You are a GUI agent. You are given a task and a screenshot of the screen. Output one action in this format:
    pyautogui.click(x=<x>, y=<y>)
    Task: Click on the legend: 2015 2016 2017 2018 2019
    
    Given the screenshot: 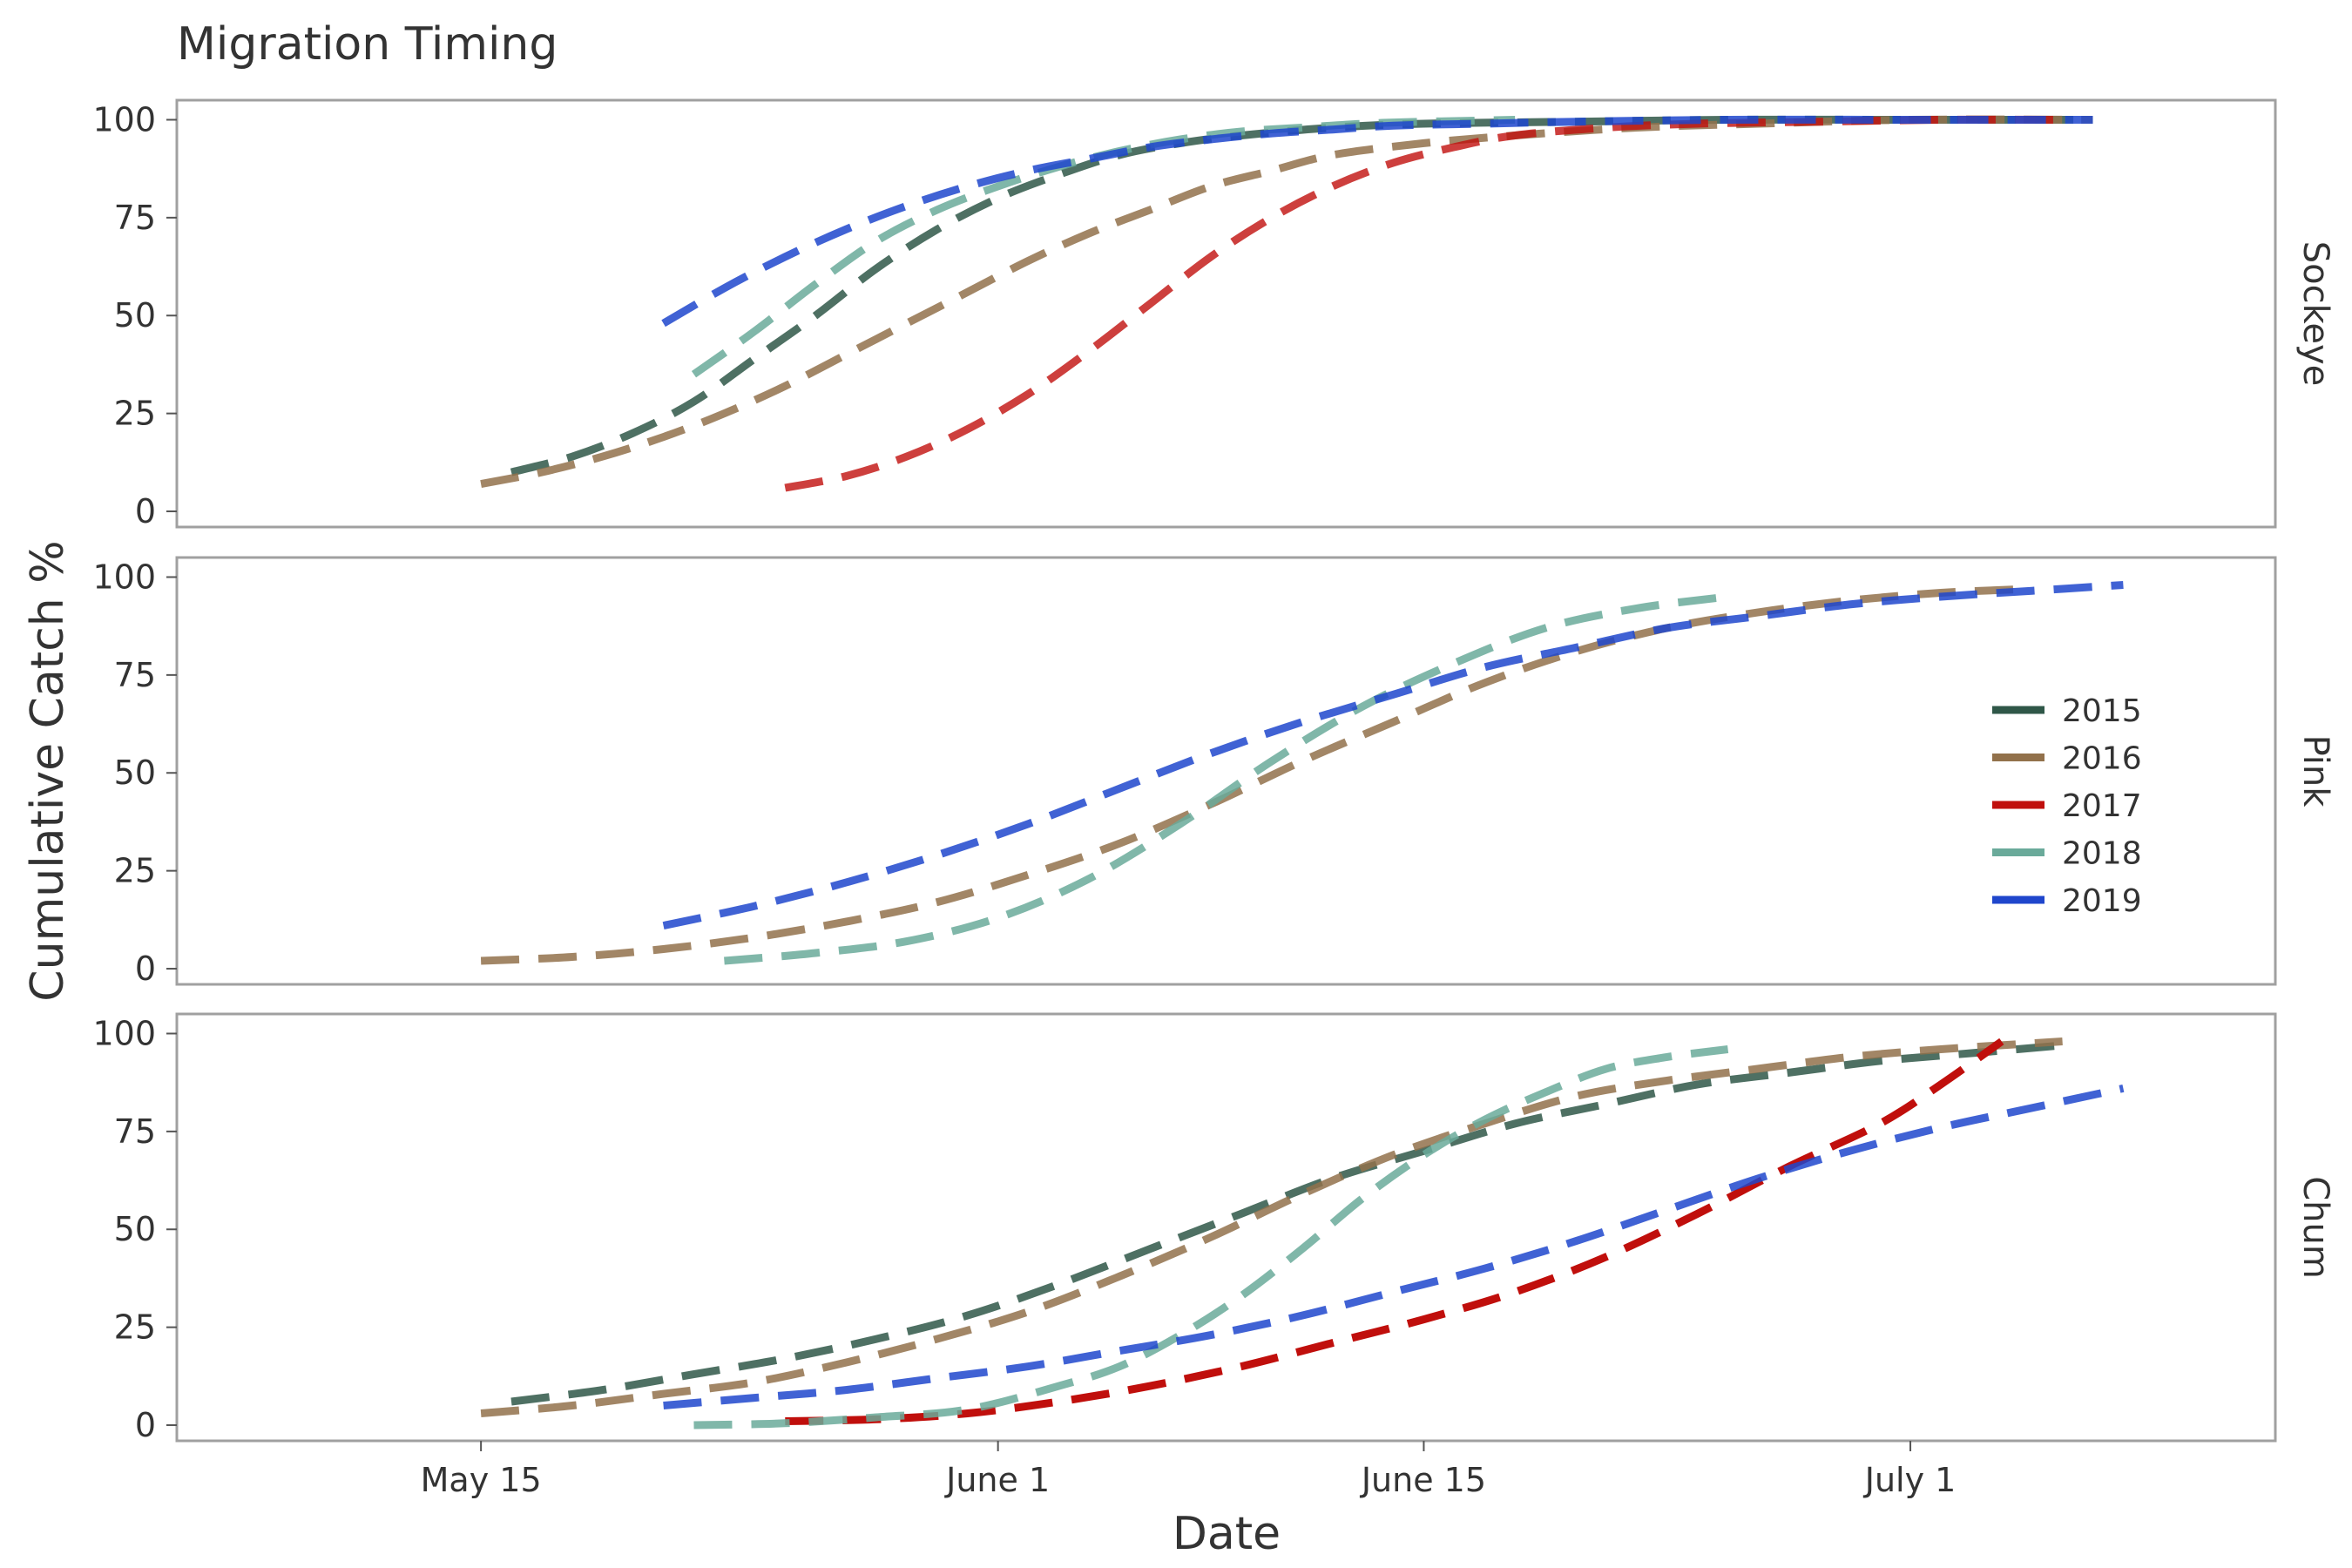 What is the action you would take?
    pyautogui.click(x=2067, y=806)
    